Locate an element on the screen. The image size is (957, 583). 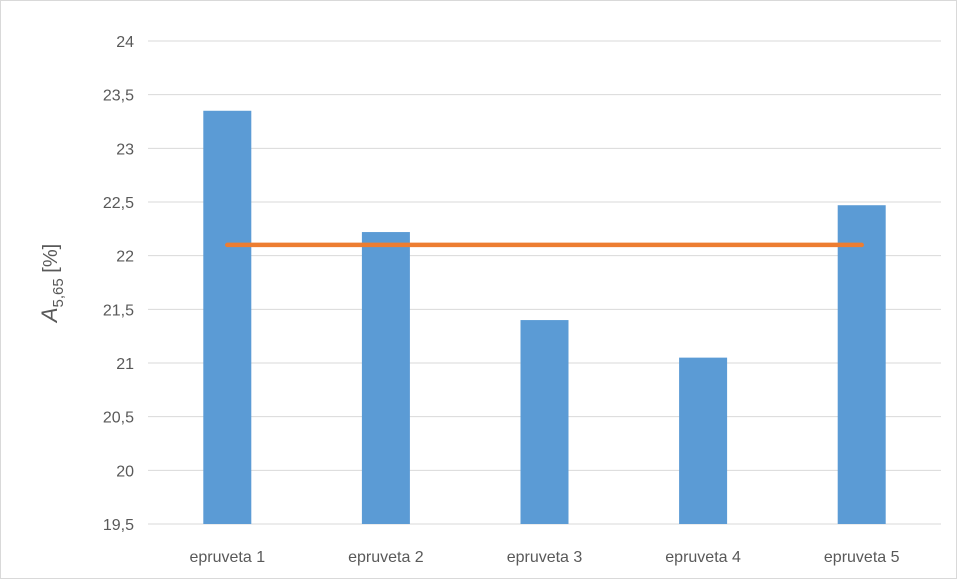
y-tick-label: 23 is located at coordinates (125, 149).